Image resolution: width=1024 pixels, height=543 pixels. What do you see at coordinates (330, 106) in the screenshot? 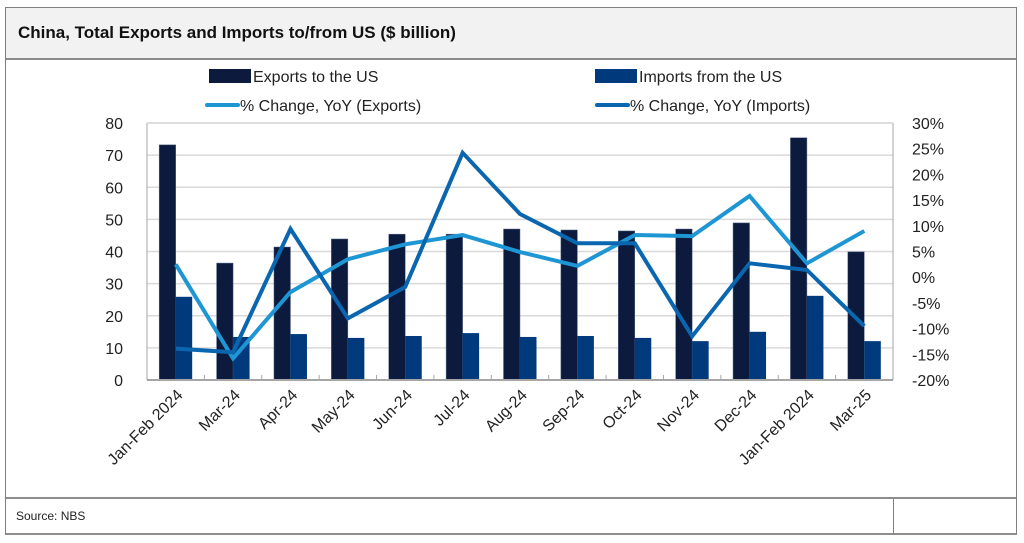
I see `legend-label-exports-yoy: % Change, YoY (Exports)` at bounding box center [330, 106].